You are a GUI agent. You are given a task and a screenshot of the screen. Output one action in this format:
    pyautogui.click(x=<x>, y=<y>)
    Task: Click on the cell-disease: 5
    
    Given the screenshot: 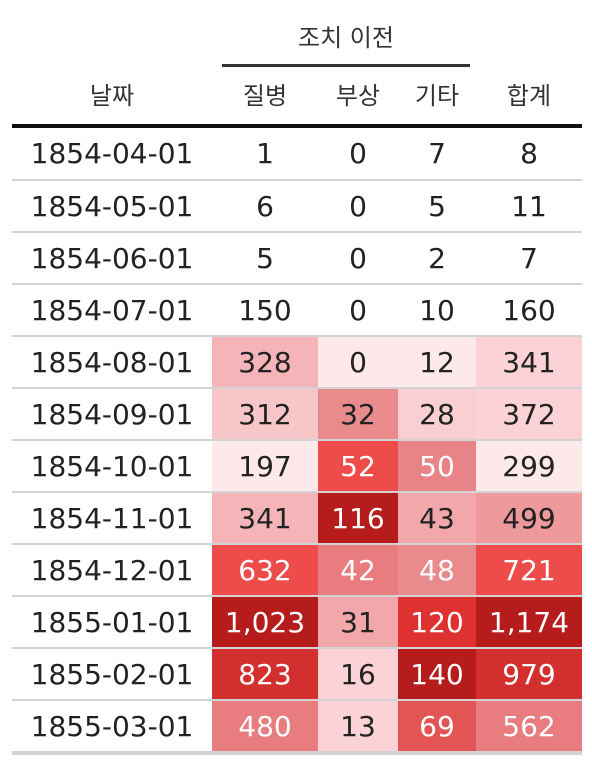 What is the action you would take?
    pyautogui.click(x=265, y=258)
    